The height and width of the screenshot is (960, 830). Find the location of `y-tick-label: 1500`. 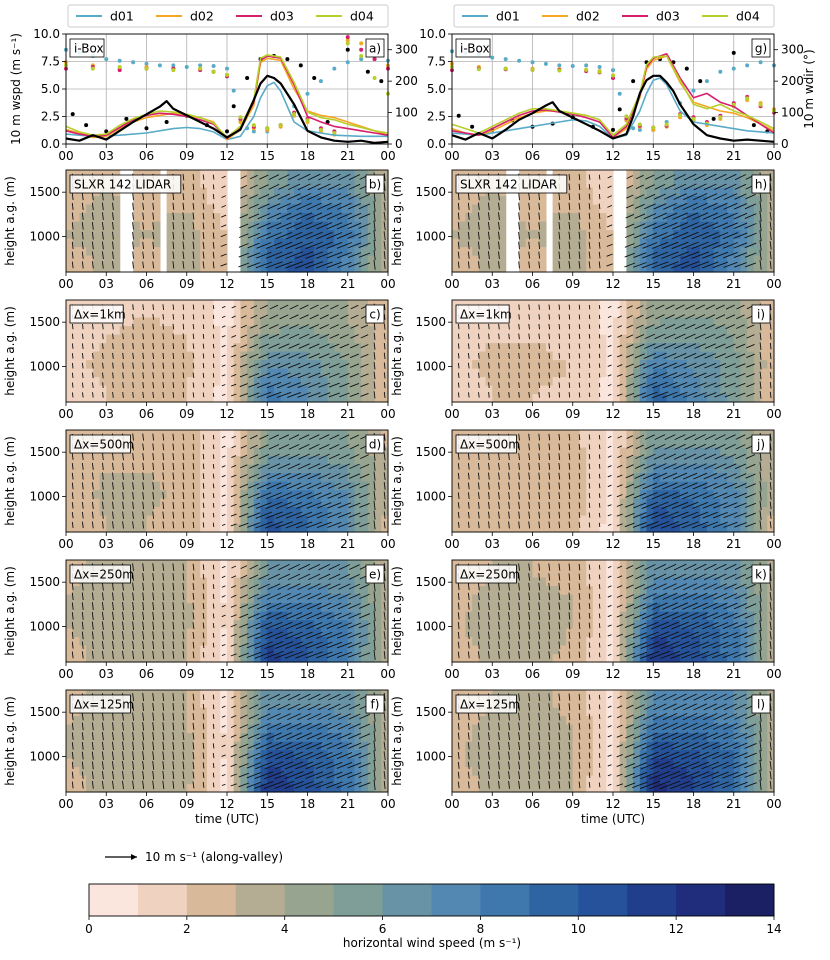

y-tick-label: 1500 is located at coordinates (44, 712).